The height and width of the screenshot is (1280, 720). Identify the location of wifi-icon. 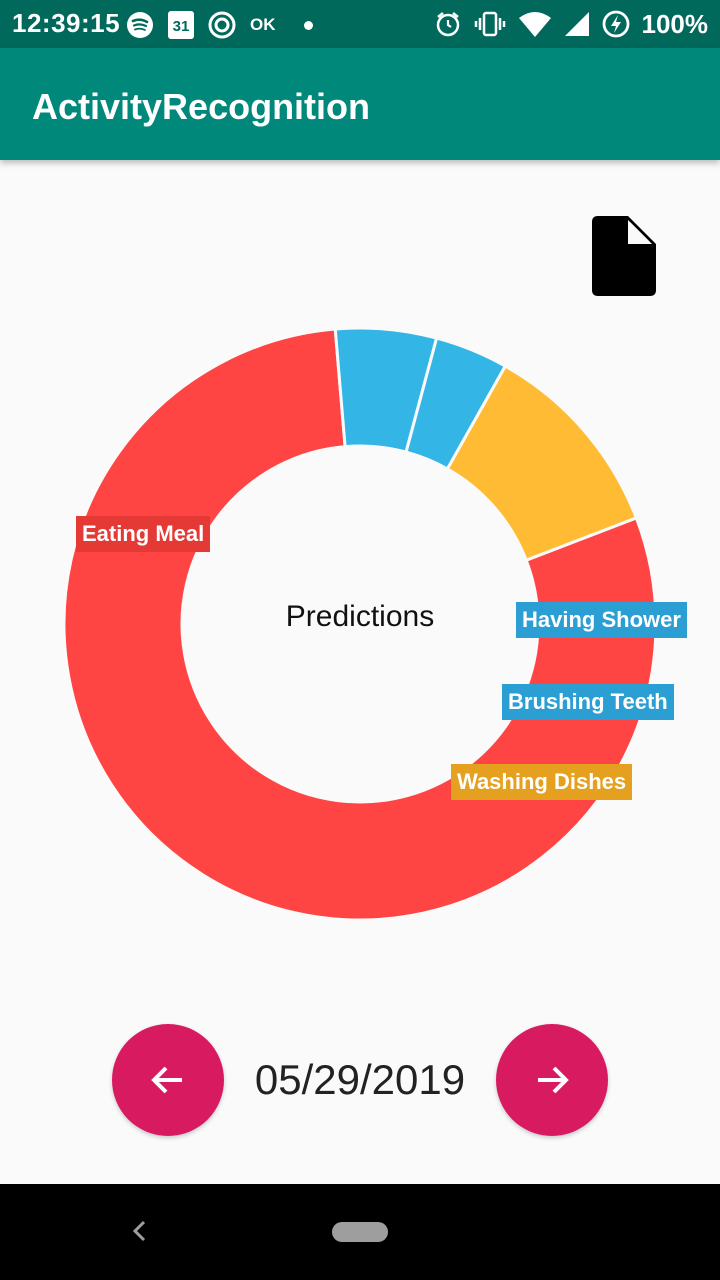
(534, 24).